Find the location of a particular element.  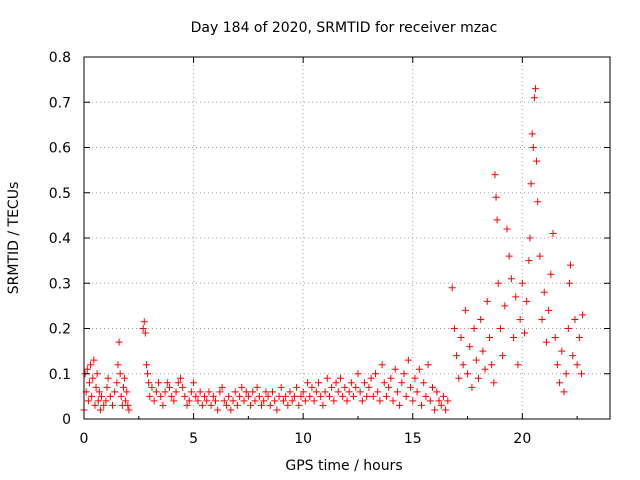

y-tick-label: 0.1 is located at coordinates (60, 375).